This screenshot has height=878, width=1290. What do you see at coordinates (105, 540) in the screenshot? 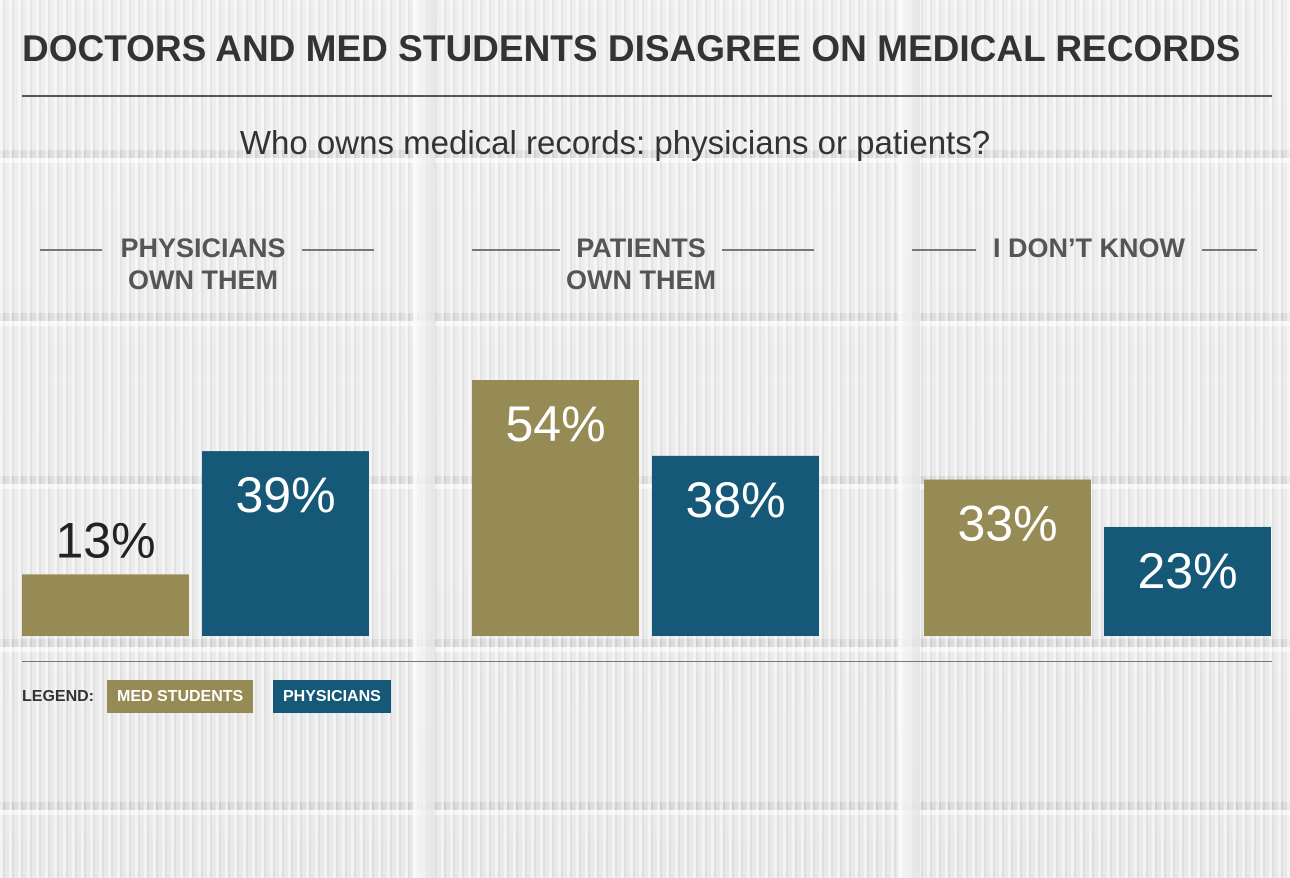
I see `data-label: 13%` at bounding box center [105, 540].